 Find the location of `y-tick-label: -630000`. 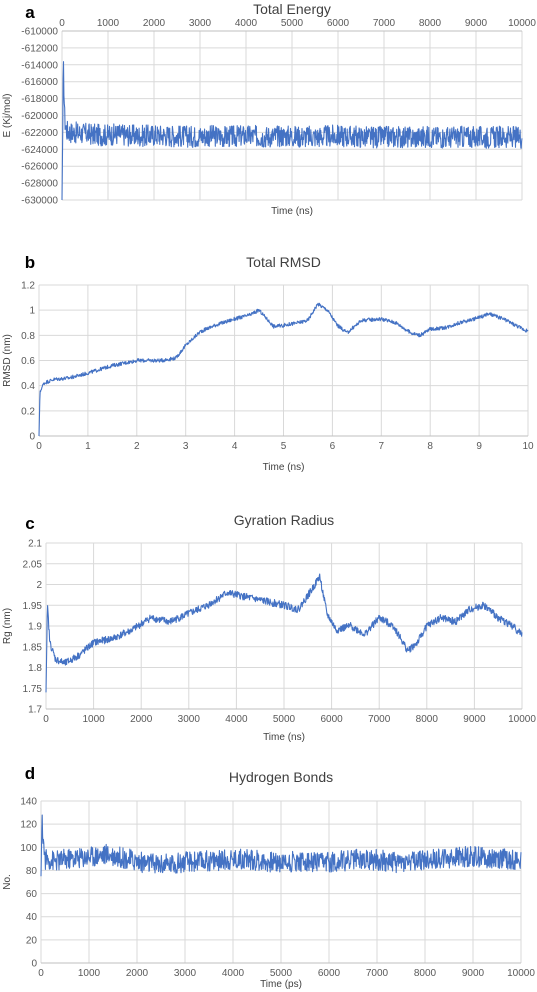

y-tick-label: -630000 is located at coordinates (39, 201).